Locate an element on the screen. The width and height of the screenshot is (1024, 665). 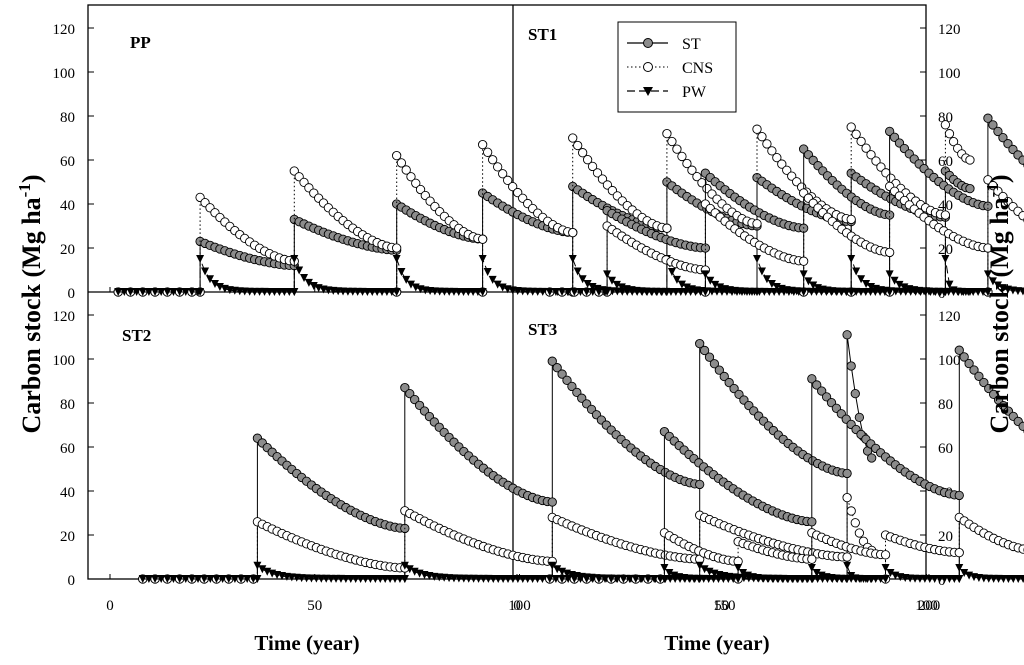
y-axis-label-left: Carbon stock (Mg ha-1) is located at coordinates (30, 303).